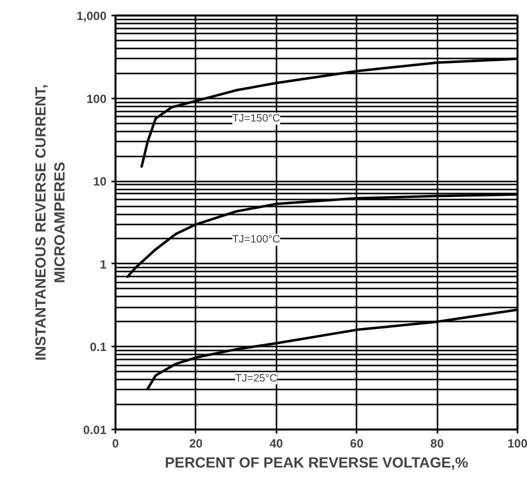 This screenshot has width=527, height=479. I want to click on y-tick-label: 1, so click(103, 264).